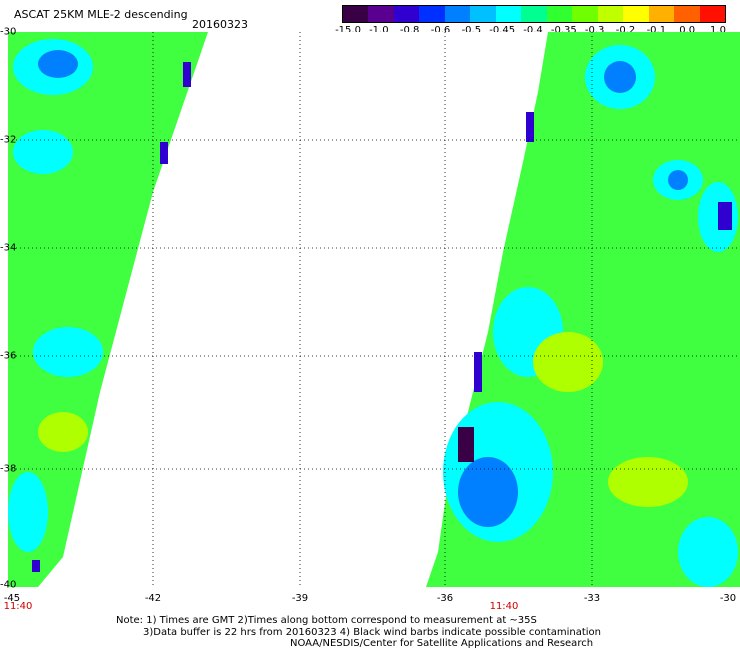 The width and height of the screenshot is (740, 650). What do you see at coordinates (220, 24) in the screenshot?
I see `product-date: 20160323` at bounding box center [220, 24].